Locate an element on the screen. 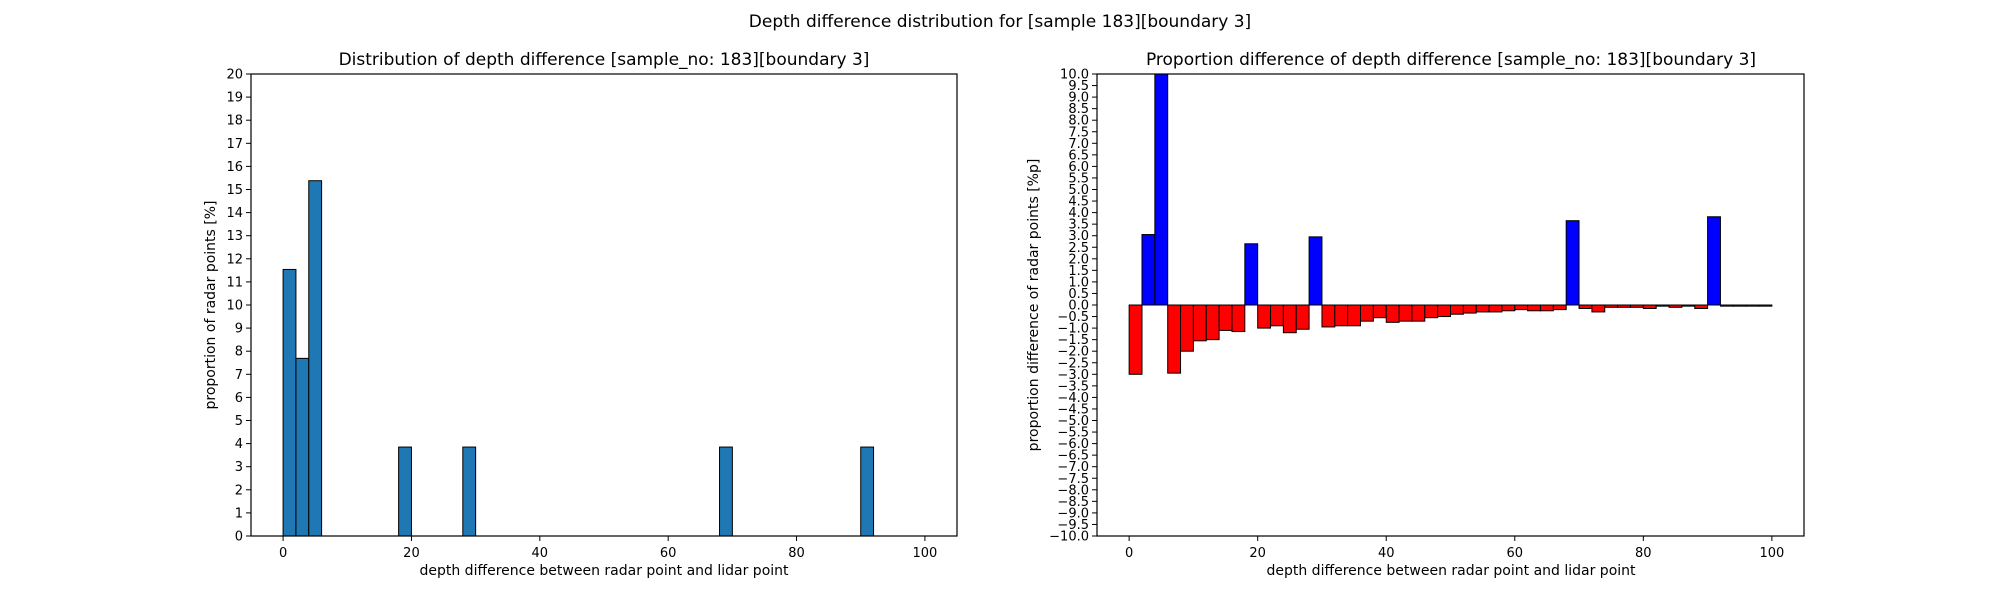 This screenshot has height=600, width=2000. right-y-tick-label: 7.5 is located at coordinates (1078, 132).